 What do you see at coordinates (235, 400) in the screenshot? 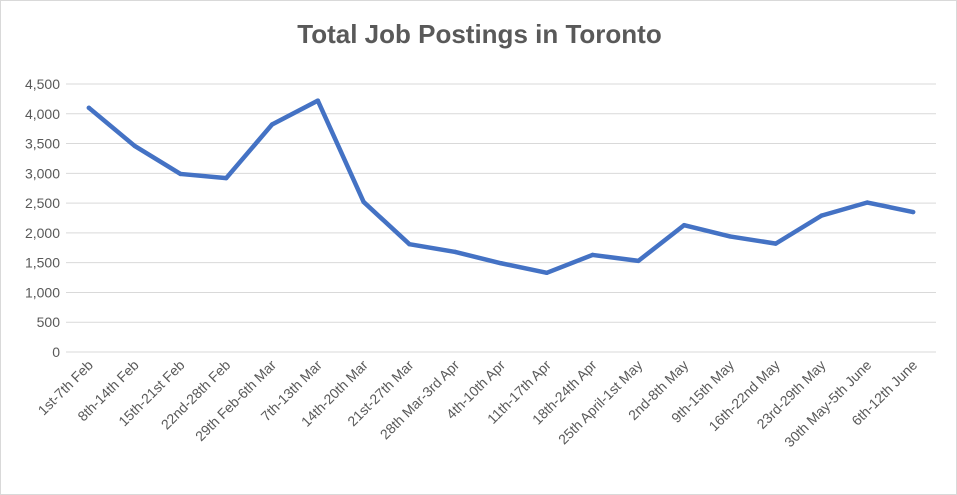
I see `x-tick-label: 29th Feb-6th Mar` at bounding box center [235, 400].